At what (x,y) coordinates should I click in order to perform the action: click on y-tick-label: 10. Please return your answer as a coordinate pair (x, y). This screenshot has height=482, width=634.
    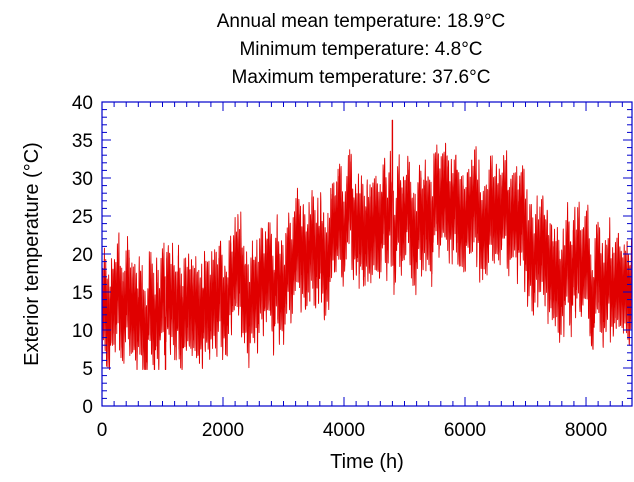
    Looking at the image, I should click on (82, 331).